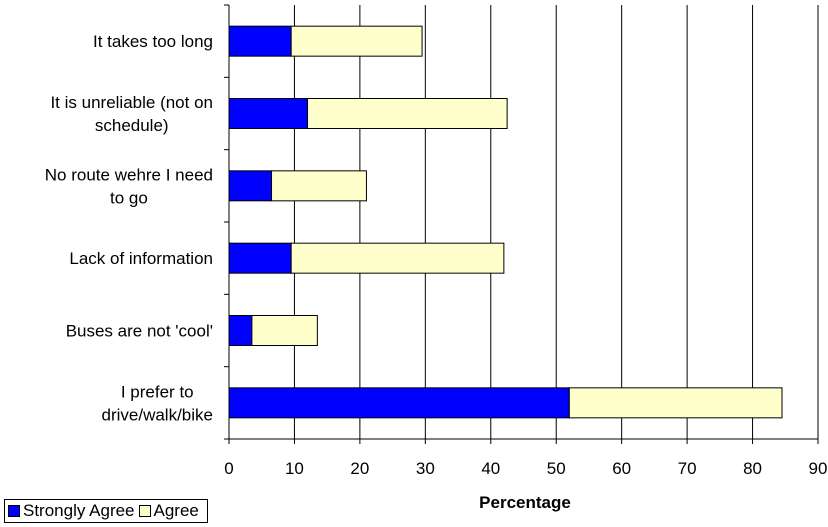 Image resolution: width=828 pixels, height=527 pixels. What do you see at coordinates (687, 468) in the screenshot?
I see `x-tick-label: 70` at bounding box center [687, 468].